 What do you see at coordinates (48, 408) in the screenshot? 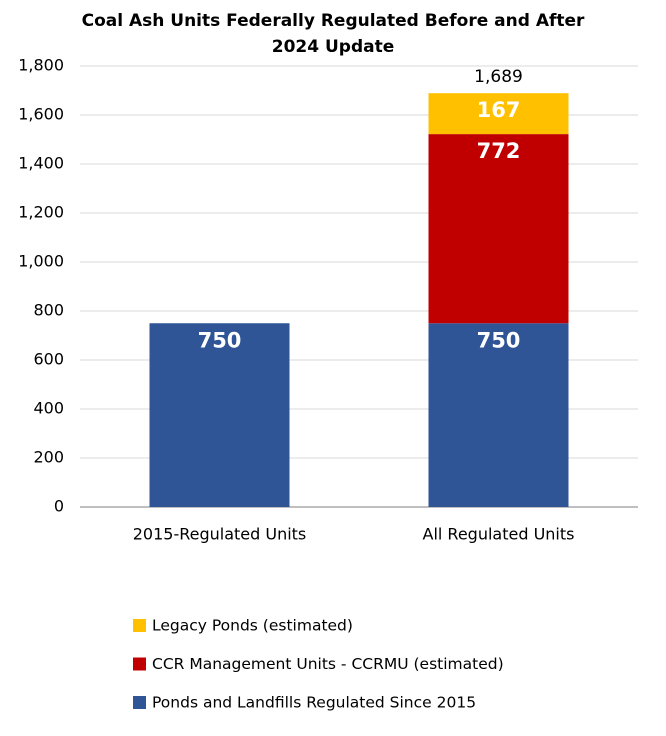
I see `y-tick-label: 400` at bounding box center [48, 408].